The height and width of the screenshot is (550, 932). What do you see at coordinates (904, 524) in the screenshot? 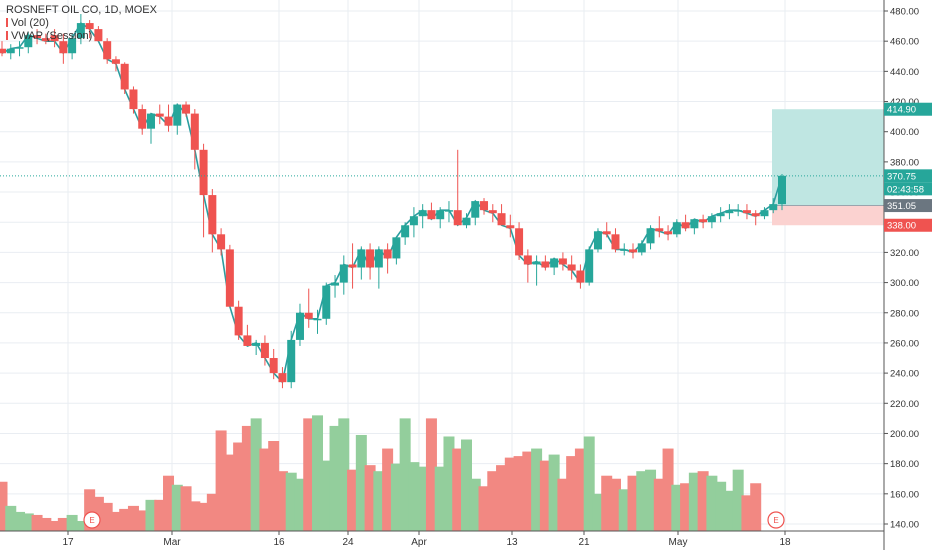
I see `y-tick-label: 140.00` at bounding box center [904, 524].